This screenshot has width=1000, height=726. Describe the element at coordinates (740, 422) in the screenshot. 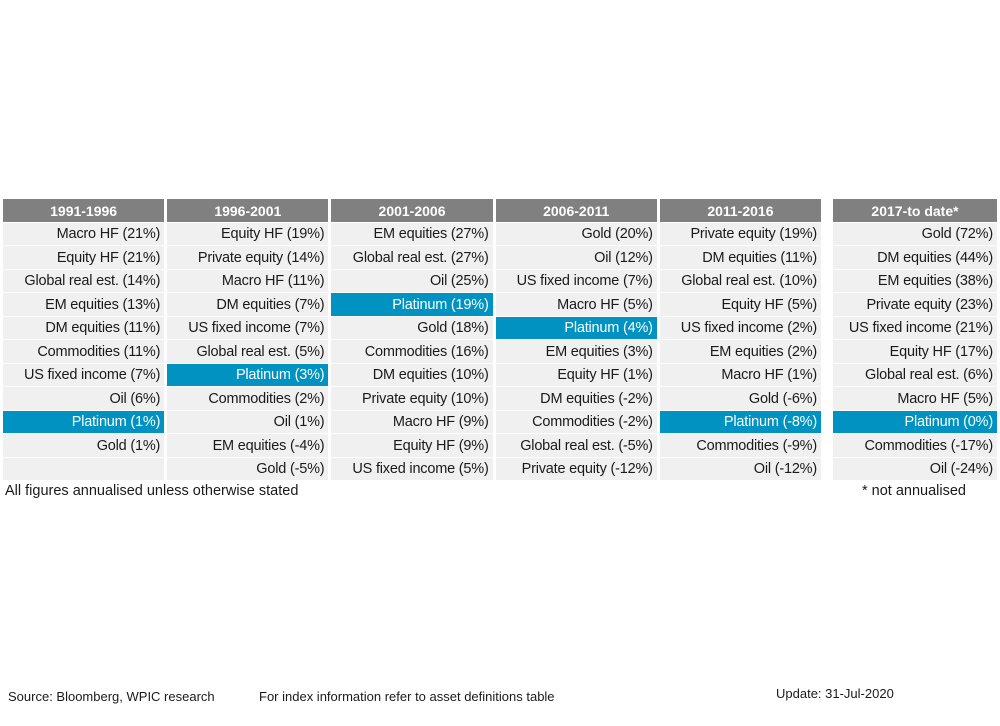

I see `highlighted-asset-cell: Platinum (-8%)` at that location.